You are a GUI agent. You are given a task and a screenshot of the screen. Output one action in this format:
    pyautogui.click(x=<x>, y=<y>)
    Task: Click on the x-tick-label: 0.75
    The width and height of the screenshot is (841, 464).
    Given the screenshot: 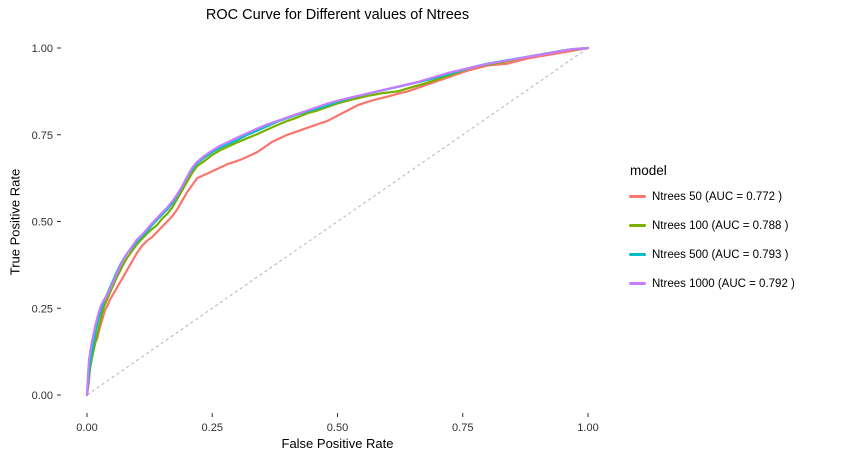 What is the action you would take?
    pyautogui.click(x=462, y=428)
    